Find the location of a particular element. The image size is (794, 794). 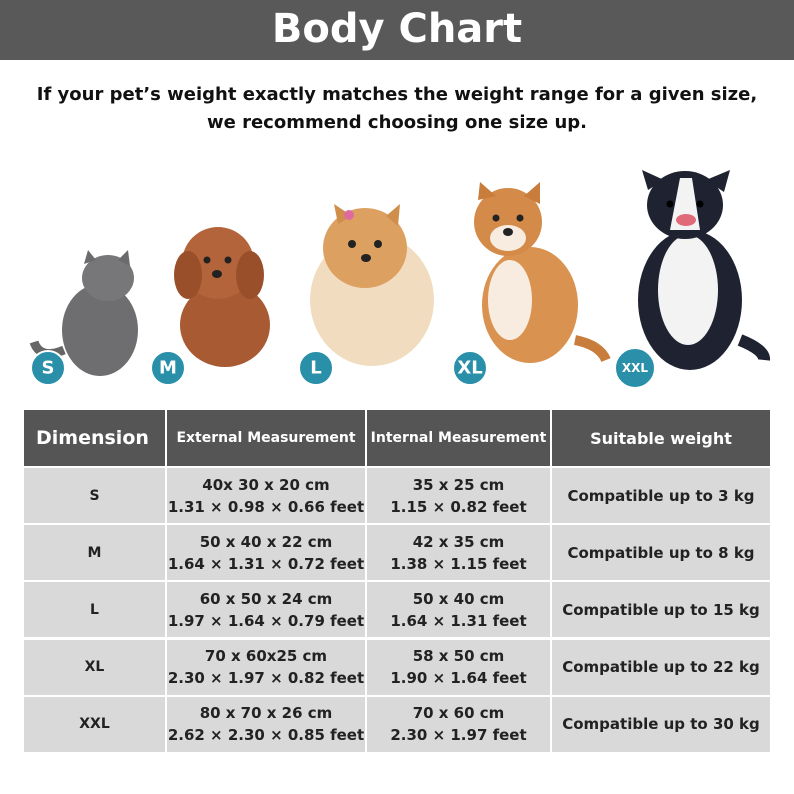

size-badges: S M L XL XXL is located at coordinates (343, 368).